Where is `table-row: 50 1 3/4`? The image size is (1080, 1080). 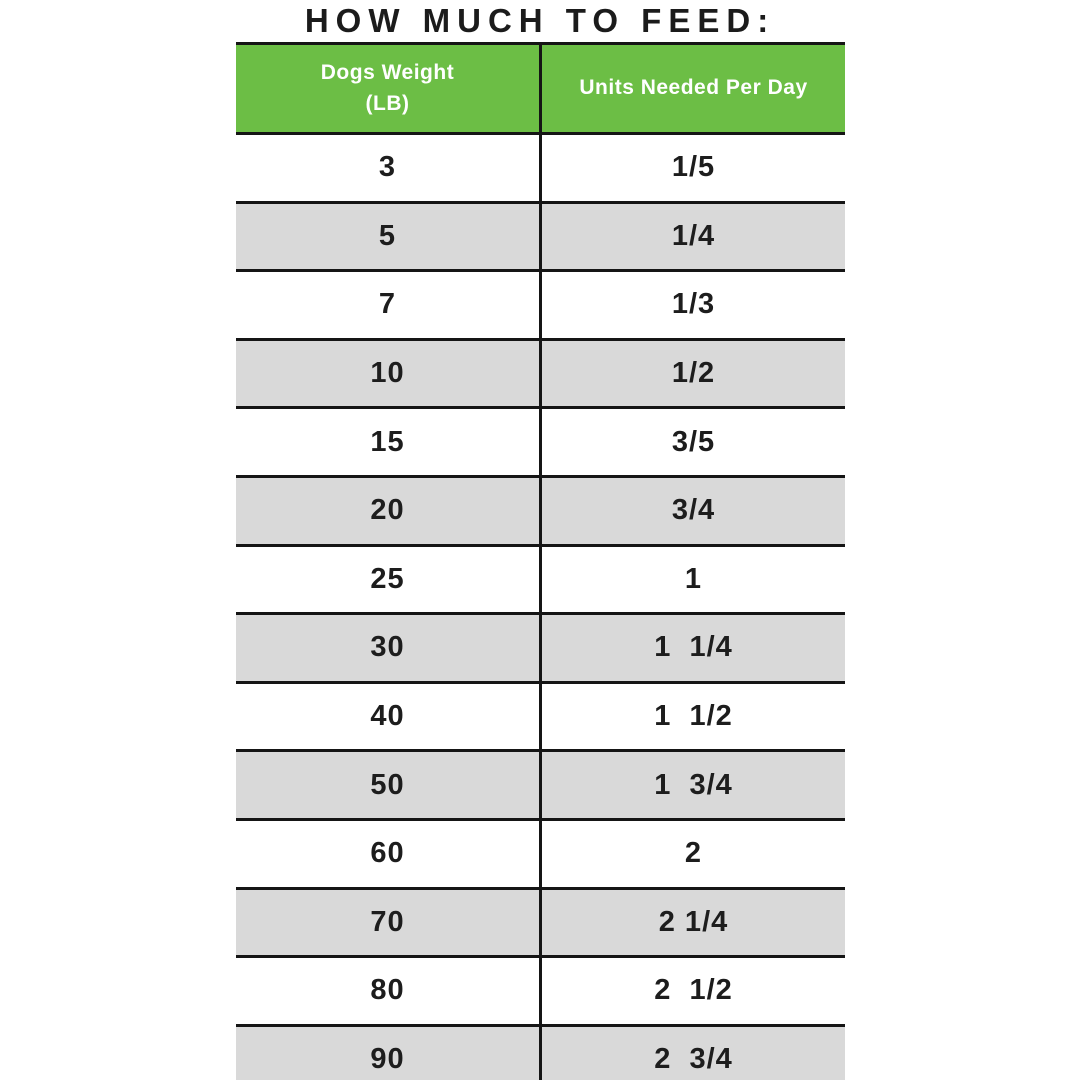
table-row: 50 1 3/4 is located at coordinates (540, 786).